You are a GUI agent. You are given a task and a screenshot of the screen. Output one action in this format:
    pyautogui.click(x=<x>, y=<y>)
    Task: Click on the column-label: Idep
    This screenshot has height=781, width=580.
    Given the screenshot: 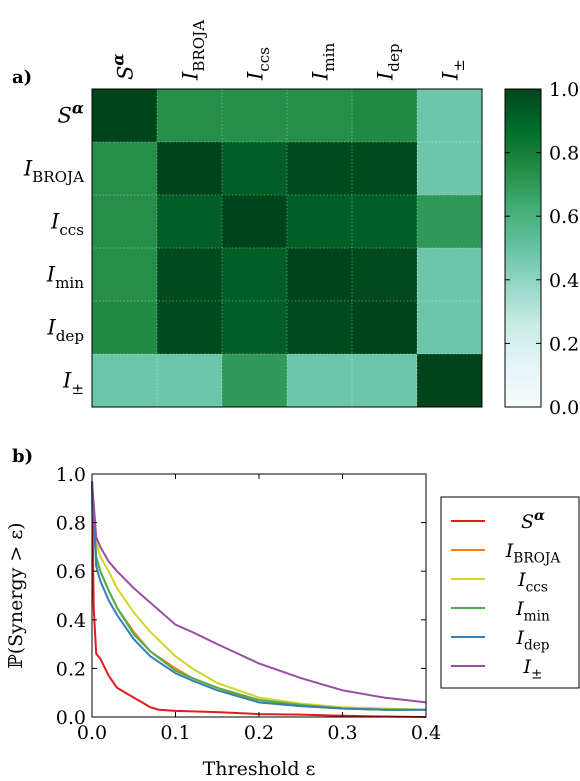 What is the action you would take?
    pyautogui.click(x=388, y=62)
    